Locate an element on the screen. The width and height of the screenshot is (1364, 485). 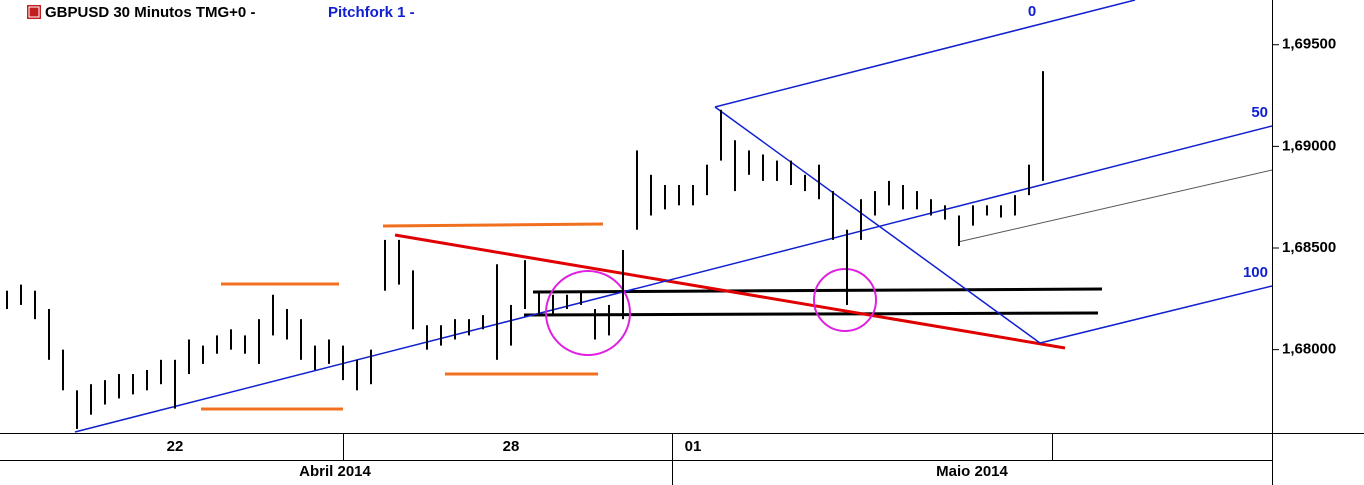
x-tick-label: 22 is located at coordinates (175, 446).